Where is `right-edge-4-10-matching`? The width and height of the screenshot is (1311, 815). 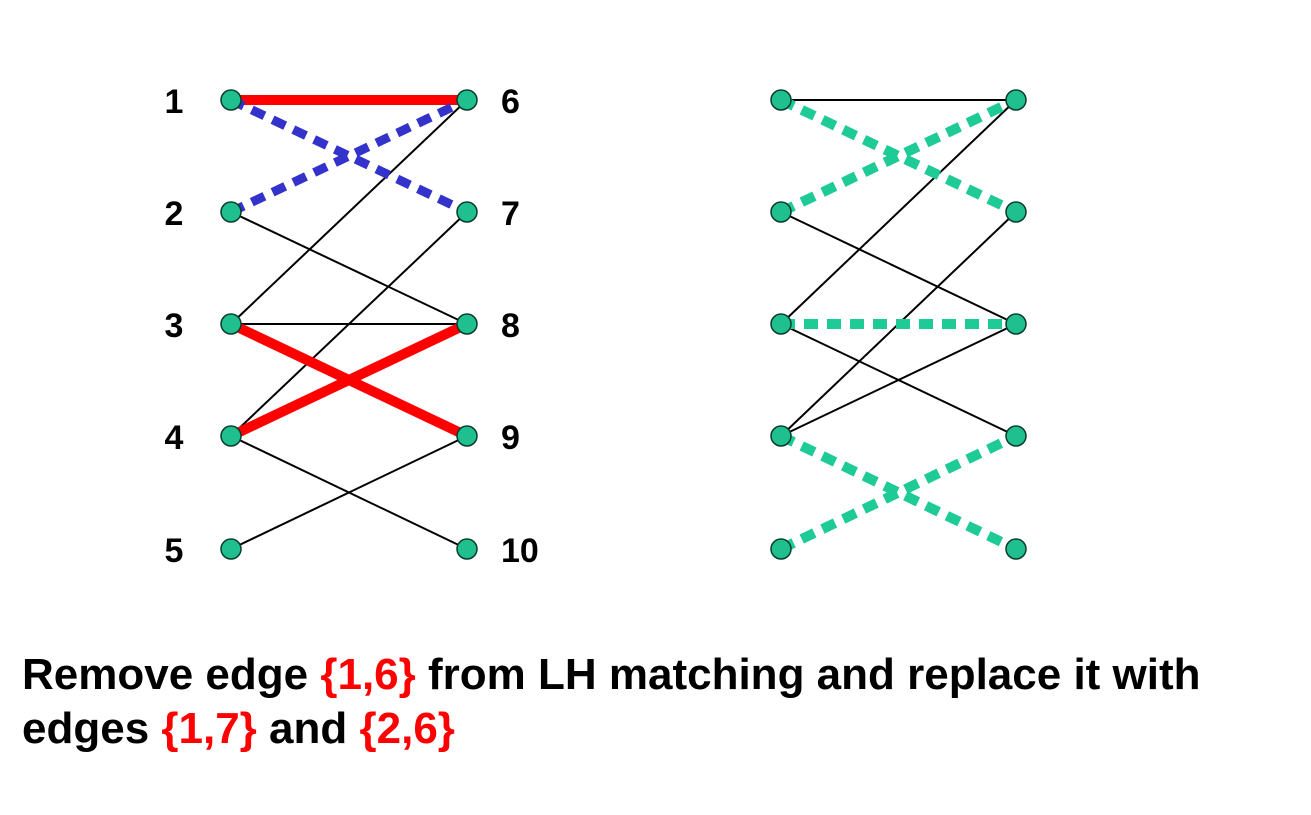
right-edge-4-10-matching is located at coordinates (898, 492).